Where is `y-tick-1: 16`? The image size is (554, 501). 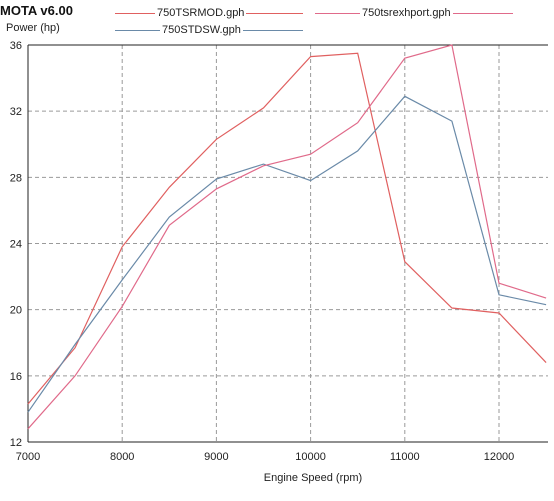
y-tick-1: 16 is located at coordinates (16, 377).